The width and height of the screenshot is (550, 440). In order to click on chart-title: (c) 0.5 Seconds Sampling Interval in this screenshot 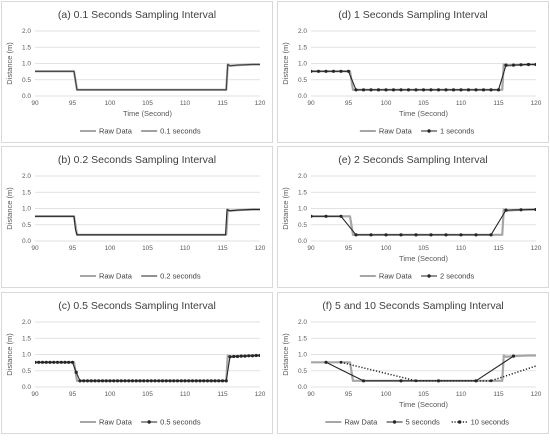, I will do `click(137, 306)`.